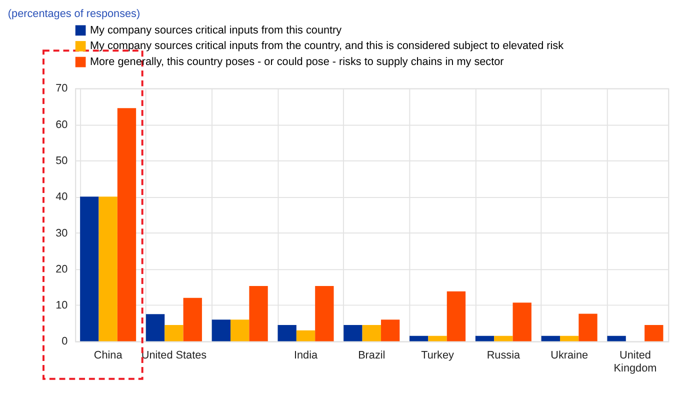 The width and height of the screenshot is (683, 410). What do you see at coordinates (569, 356) in the screenshot?
I see `x-tick-label: Ukraine` at bounding box center [569, 356].